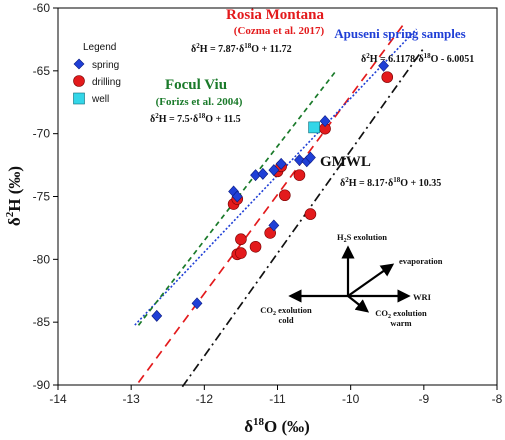 This screenshot has height=440, width=505. I want to click on gmwl-title: GMWL, so click(345, 162).